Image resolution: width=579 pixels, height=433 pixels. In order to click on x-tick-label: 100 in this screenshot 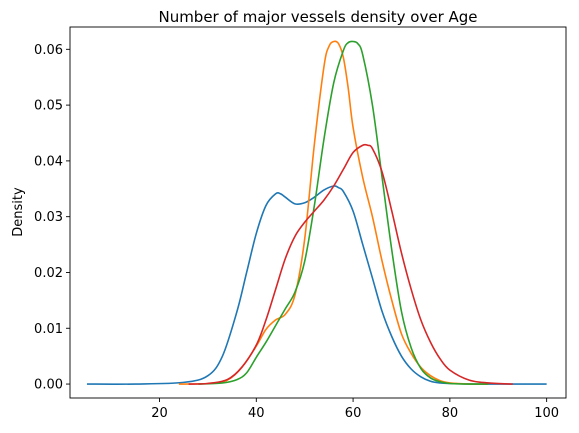, I will do `click(546, 413)`.